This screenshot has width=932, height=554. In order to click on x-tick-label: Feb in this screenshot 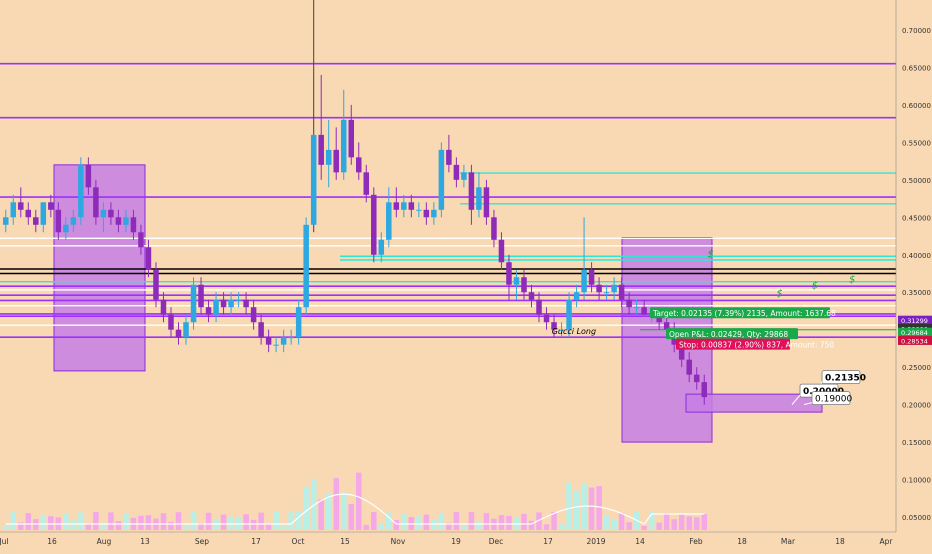, I will do `click(696, 541)`.